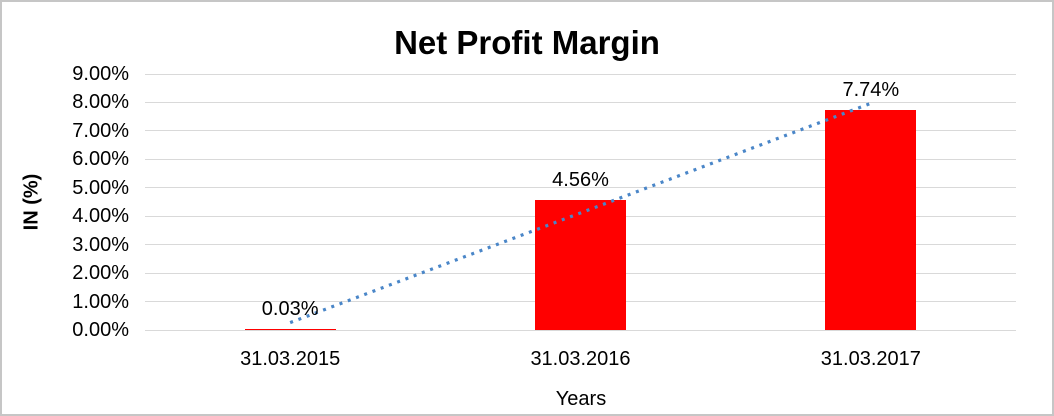 This screenshot has width=1054, height=416. What do you see at coordinates (290, 309) in the screenshot?
I see `data-label: 0.03%` at bounding box center [290, 309].